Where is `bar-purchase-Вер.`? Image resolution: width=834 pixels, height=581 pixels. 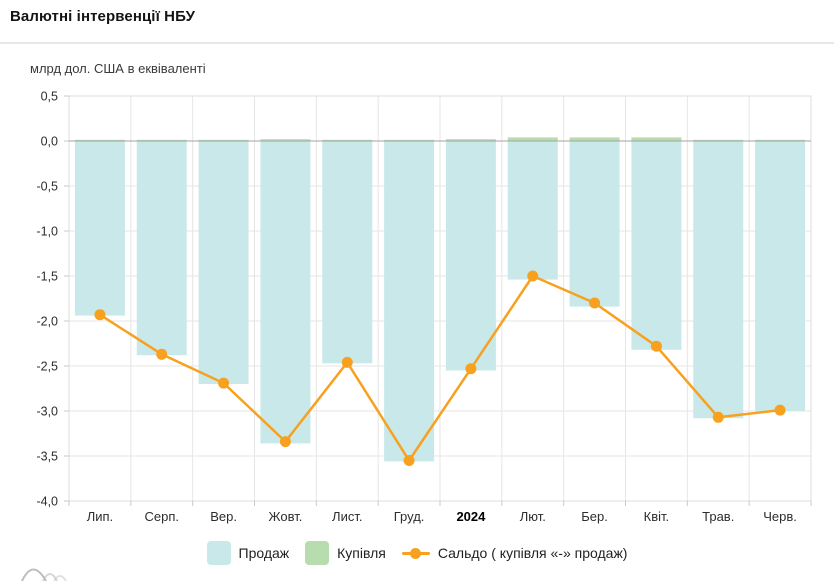
bar-purchase-Вер. is located at coordinates (223, 140).